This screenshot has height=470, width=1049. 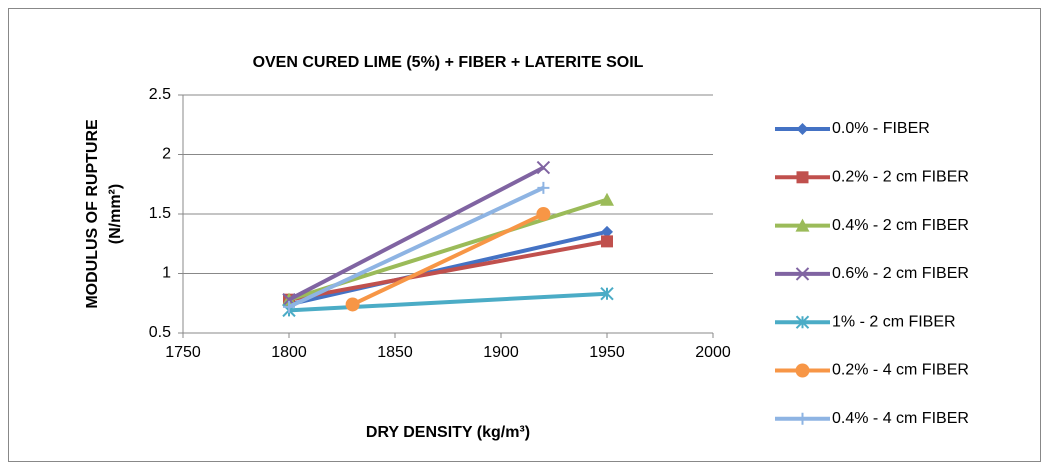 I want to click on legend-label: 0.4% - 2 cm FIBER, so click(x=900, y=225).